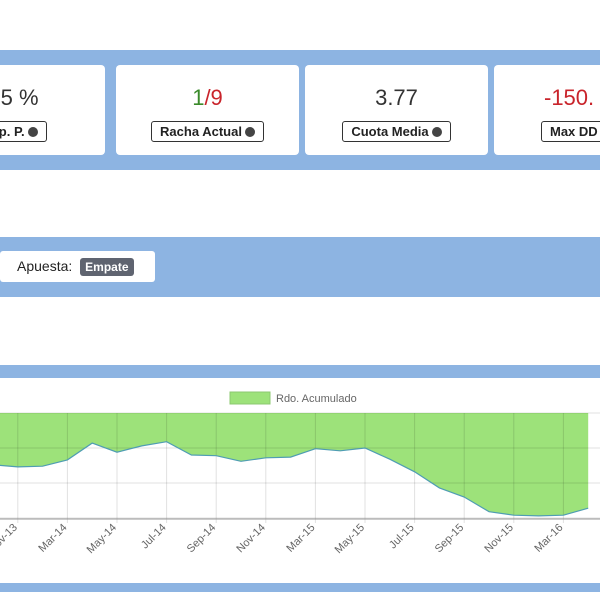  What do you see at coordinates (201, 131) in the screenshot?
I see `stat-label: Racha Actual` at bounding box center [201, 131].